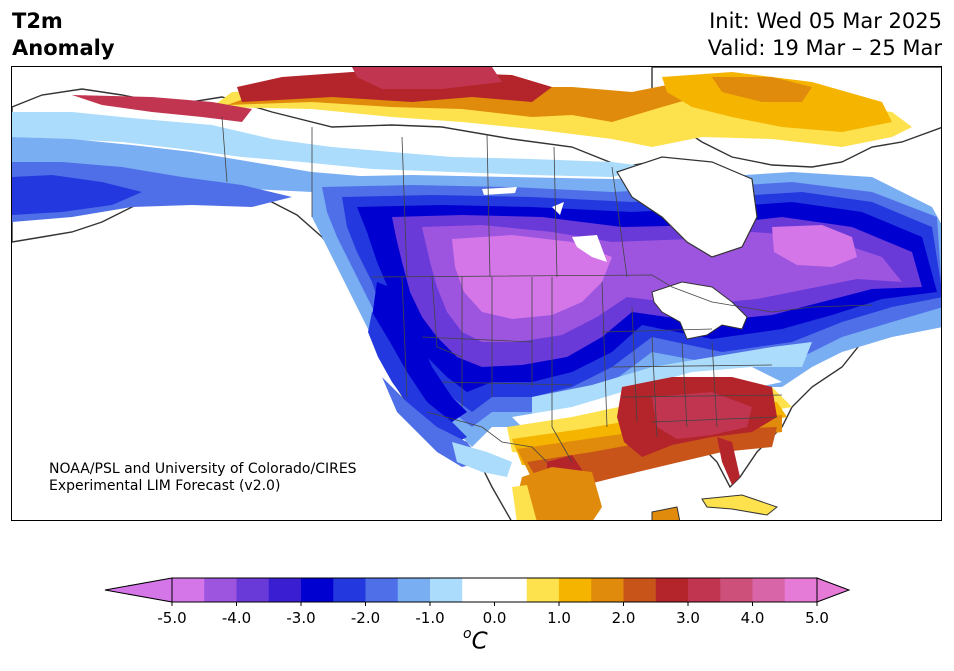  What do you see at coordinates (479, 641) in the screenshot?
I see `unit-celsius: C` at bounding box center [479, 641].